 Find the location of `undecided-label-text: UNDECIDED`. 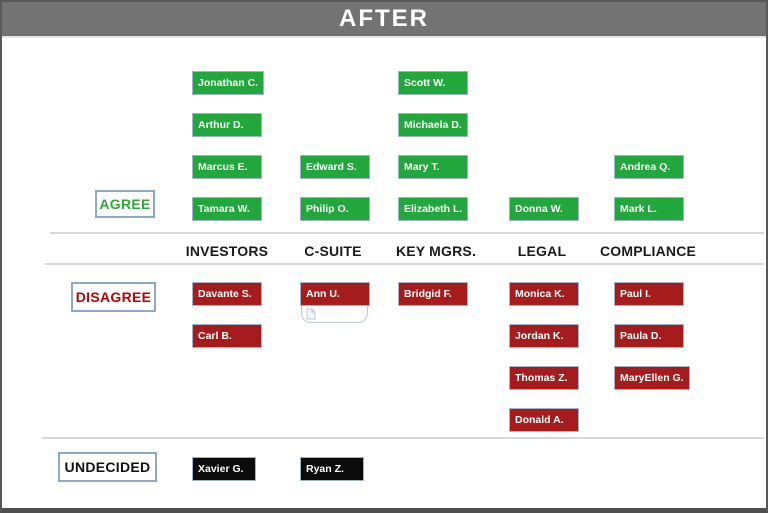

undecided-label-text: UNDECIDED is located at coordinates (107, 467).